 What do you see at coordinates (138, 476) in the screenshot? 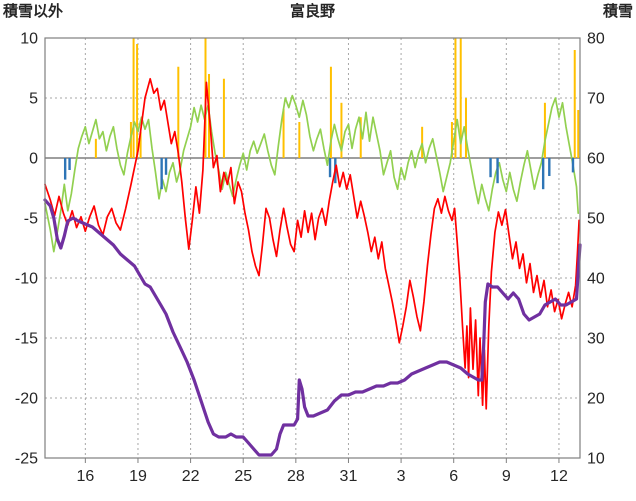
I see `svg-text: 19` at bounding box center [138, 476].